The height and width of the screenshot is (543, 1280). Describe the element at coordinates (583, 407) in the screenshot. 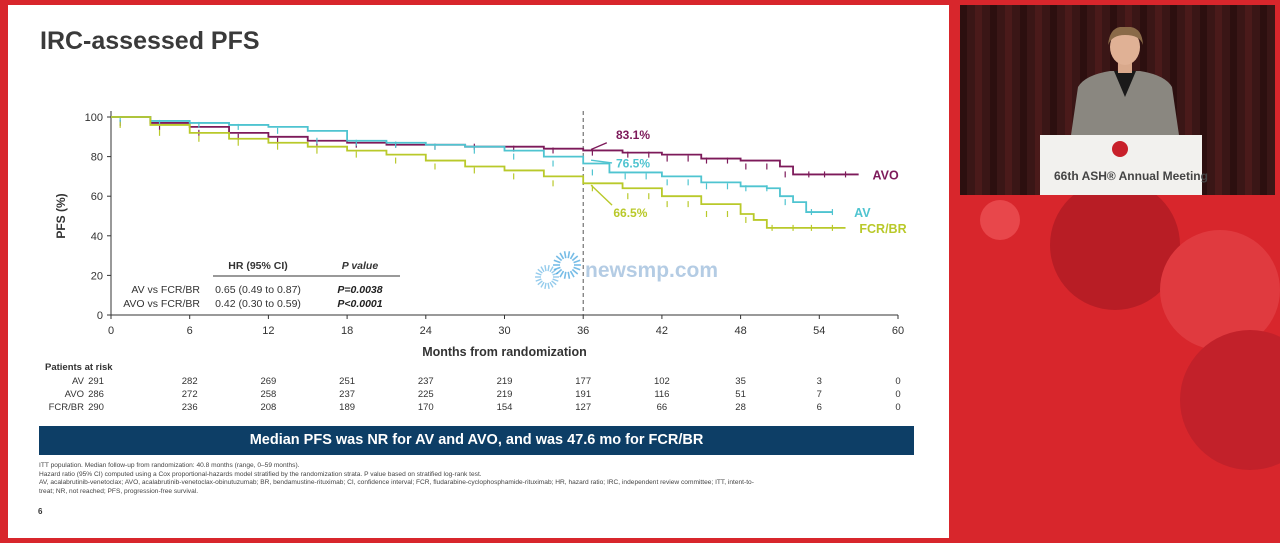

I see `risk-count: 127` at that location.